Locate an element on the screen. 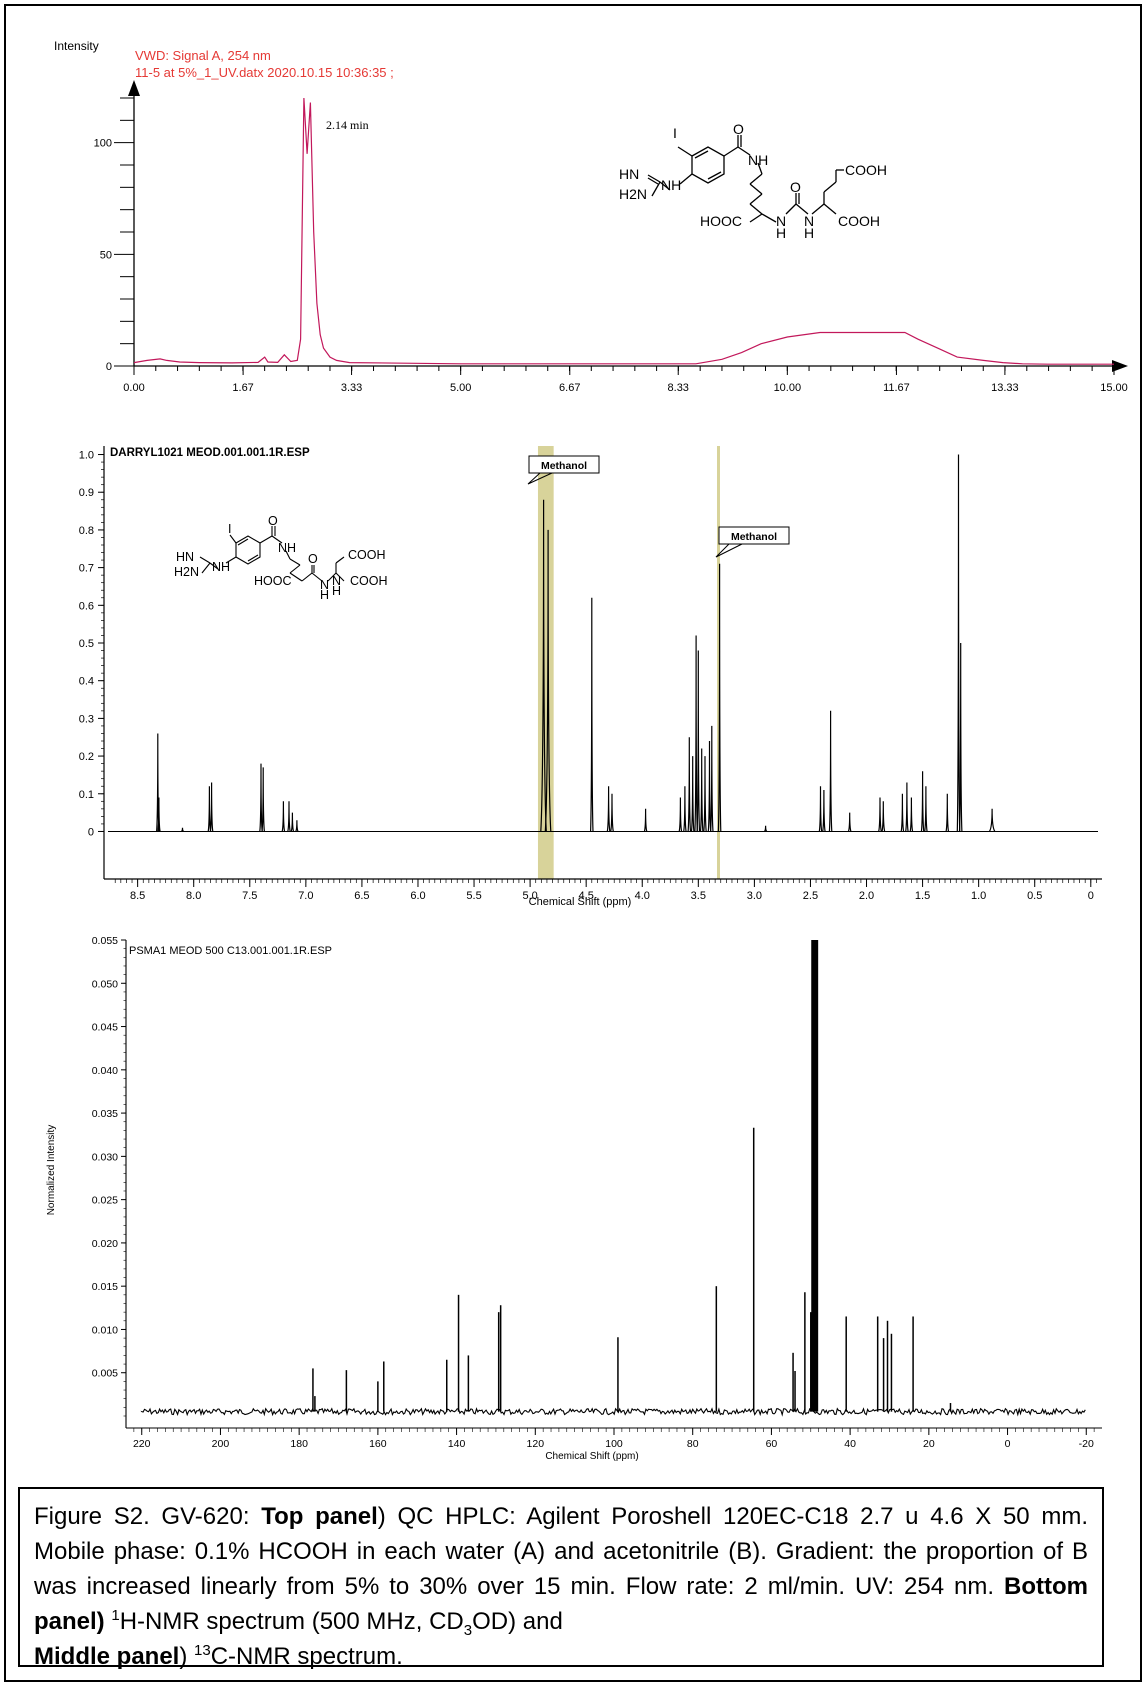  caption-top-bold: Top panel is located at coordinates (319, 1516).